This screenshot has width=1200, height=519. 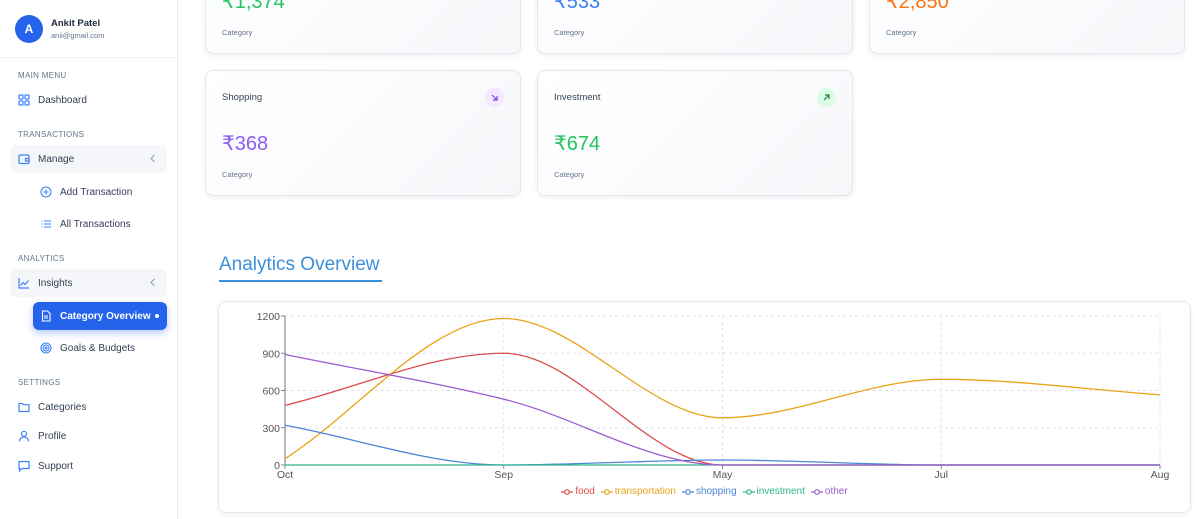 I want to click on card-amount: ₹368, so click(x=245, y=144).